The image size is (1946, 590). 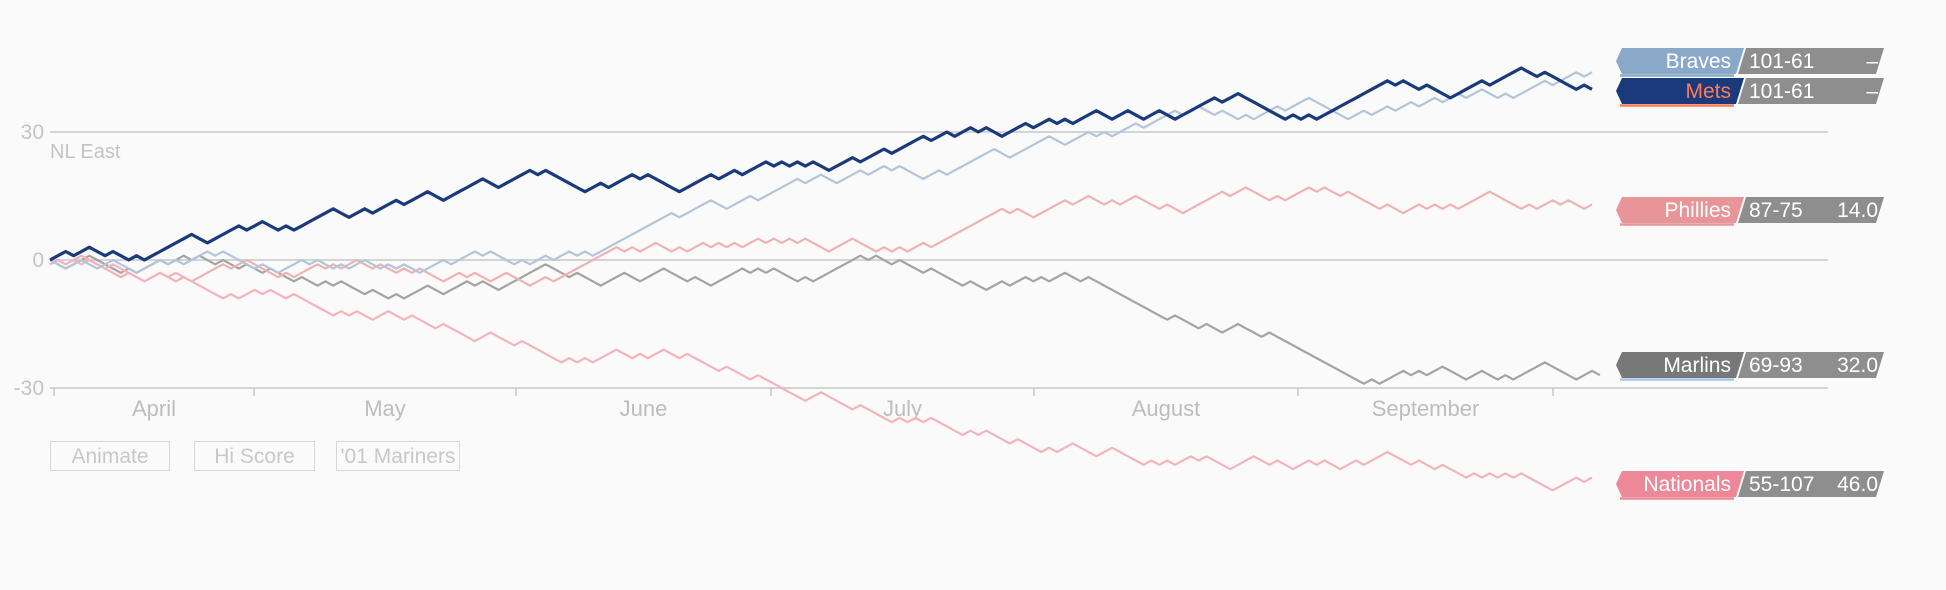 I want to click on x-tick-label-august: August, so click(x=1166, y=408).